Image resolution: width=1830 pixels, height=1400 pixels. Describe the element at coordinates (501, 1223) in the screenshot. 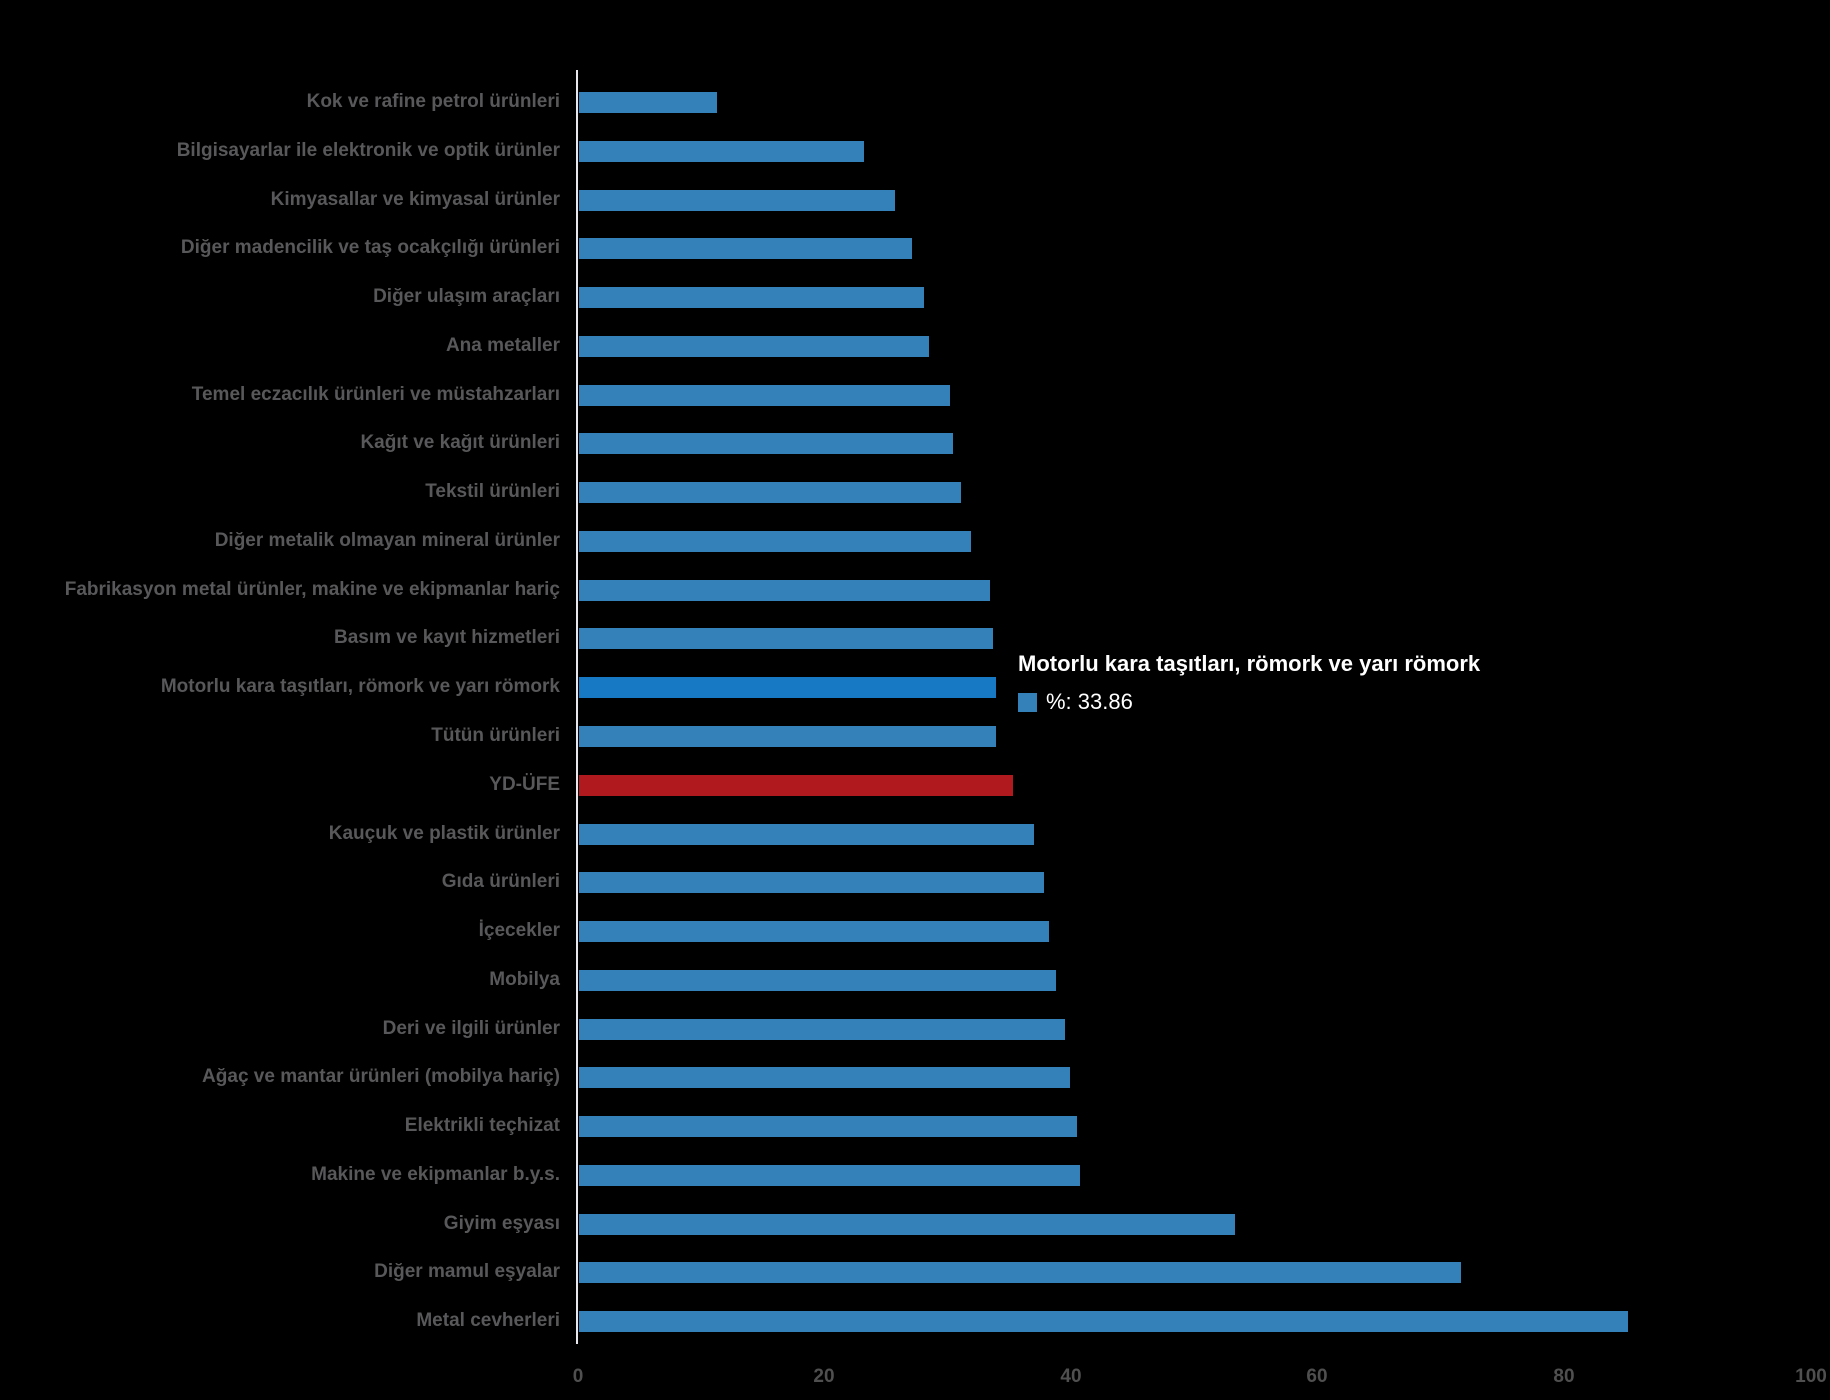

I see `category-label: Giyim eşyası` at that location.